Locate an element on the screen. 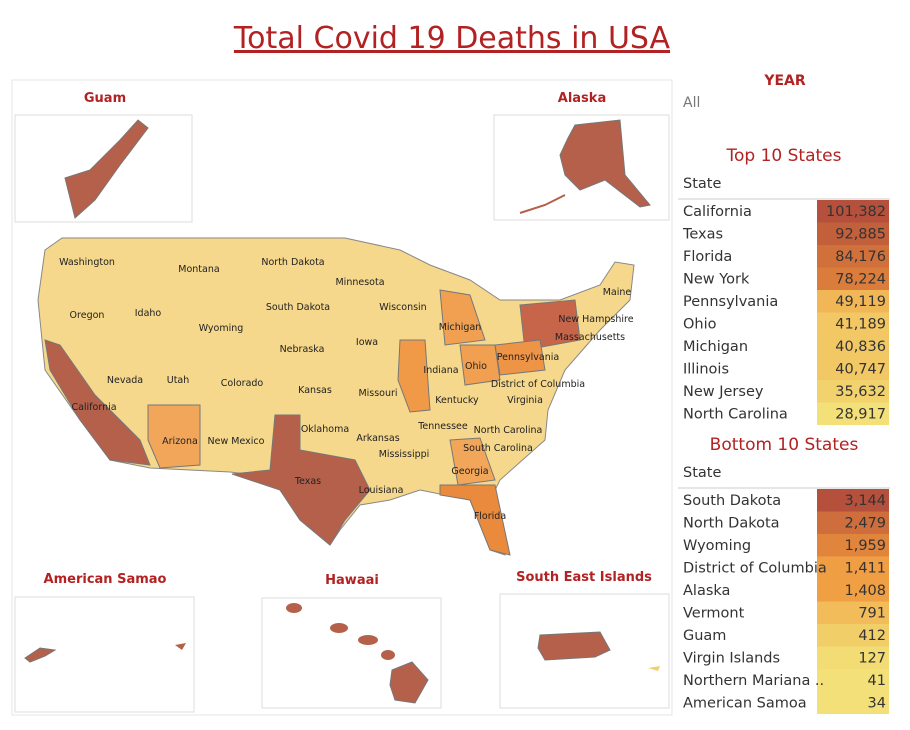 The width and height of the screenshot is (910, 730). state-name: Guam is located at coordinates (704, 636).